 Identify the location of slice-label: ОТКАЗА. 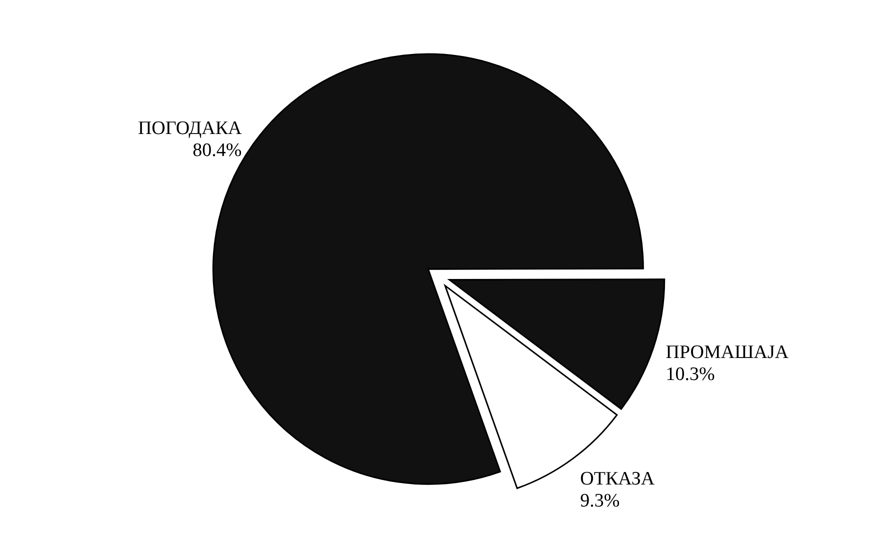
(617, 479).